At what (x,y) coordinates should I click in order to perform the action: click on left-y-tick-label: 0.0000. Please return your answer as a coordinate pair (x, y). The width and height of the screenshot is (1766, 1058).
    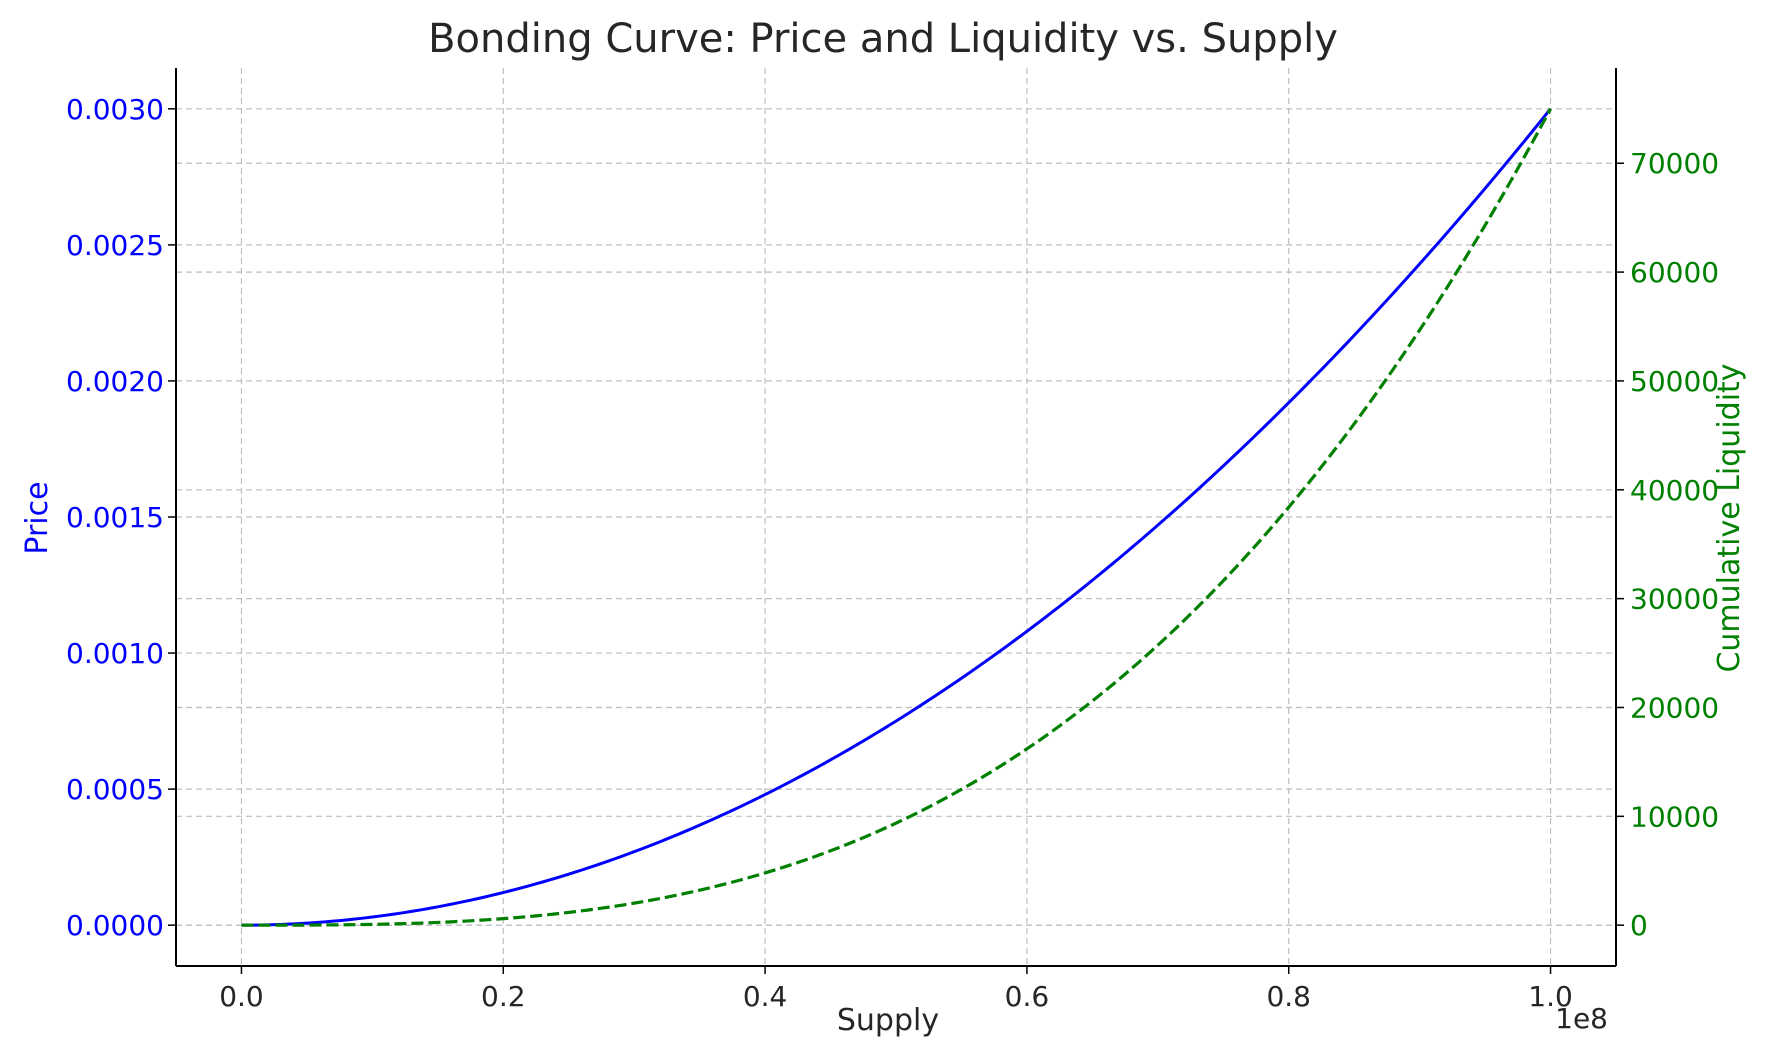
    Looking at the image, I should click on (115, 925).